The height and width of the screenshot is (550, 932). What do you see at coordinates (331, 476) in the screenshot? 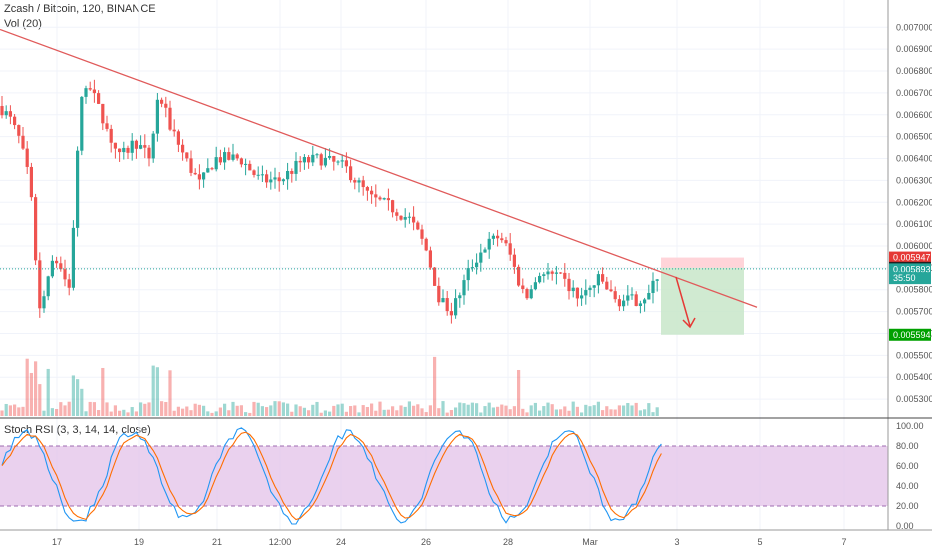
I see `stoch-d-line` at bounding box center [331, 476].